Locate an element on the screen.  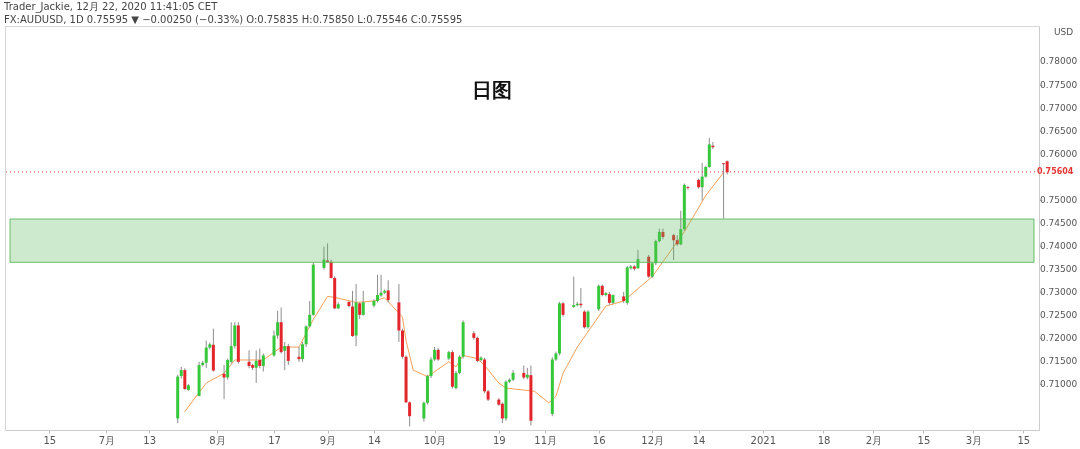
x-tick-label: 8月 is located at coordinates (217, 440).